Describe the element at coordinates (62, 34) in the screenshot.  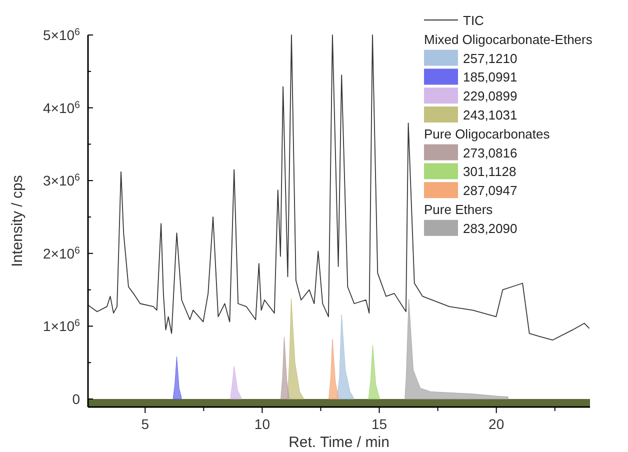
I see `y-tick-label: 5×10$^{6}$` at that location.